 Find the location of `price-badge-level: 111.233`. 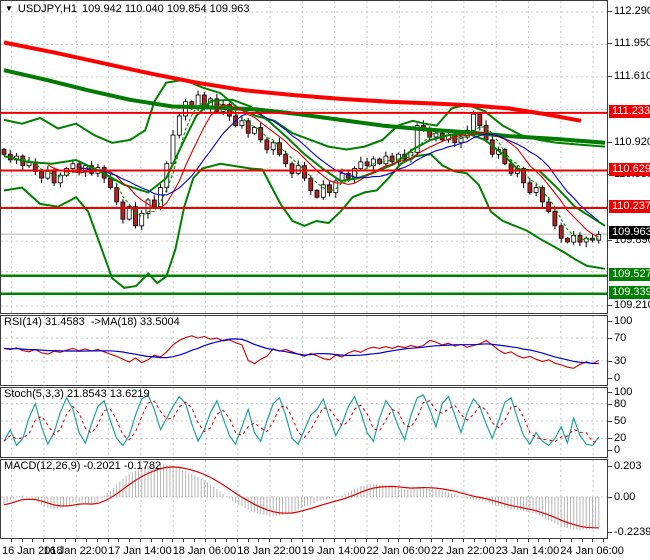

price-badge-level: 111.233 is located at coordinates (629, 111).